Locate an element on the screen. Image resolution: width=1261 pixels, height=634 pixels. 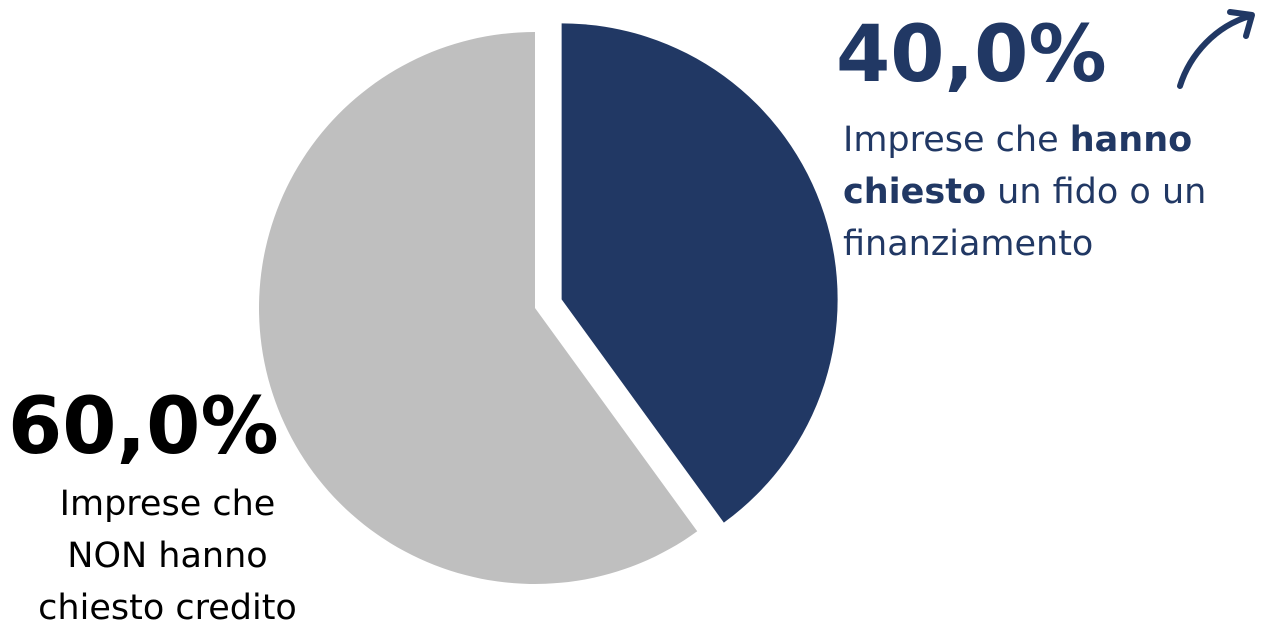
trend-up-arrow-icon is located at coordinates (1216, 49).